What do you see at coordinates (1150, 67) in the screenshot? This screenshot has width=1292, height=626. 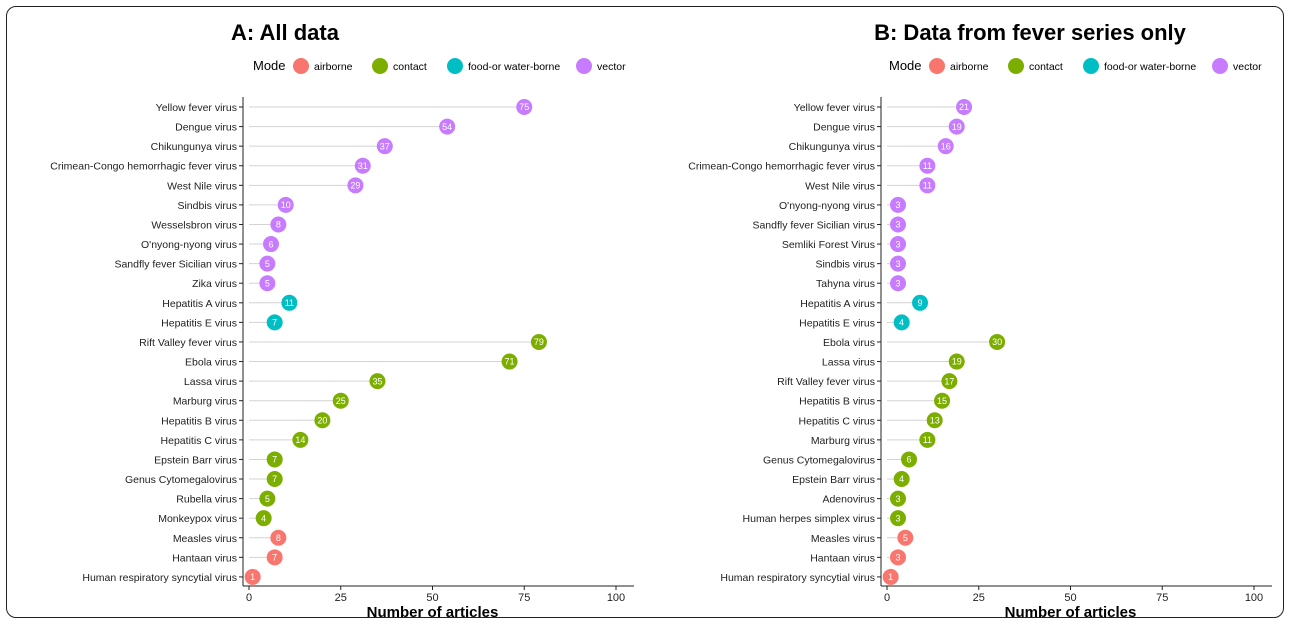 I see `legend-label: food-or water-borne` at bounding box center [1150, 67].